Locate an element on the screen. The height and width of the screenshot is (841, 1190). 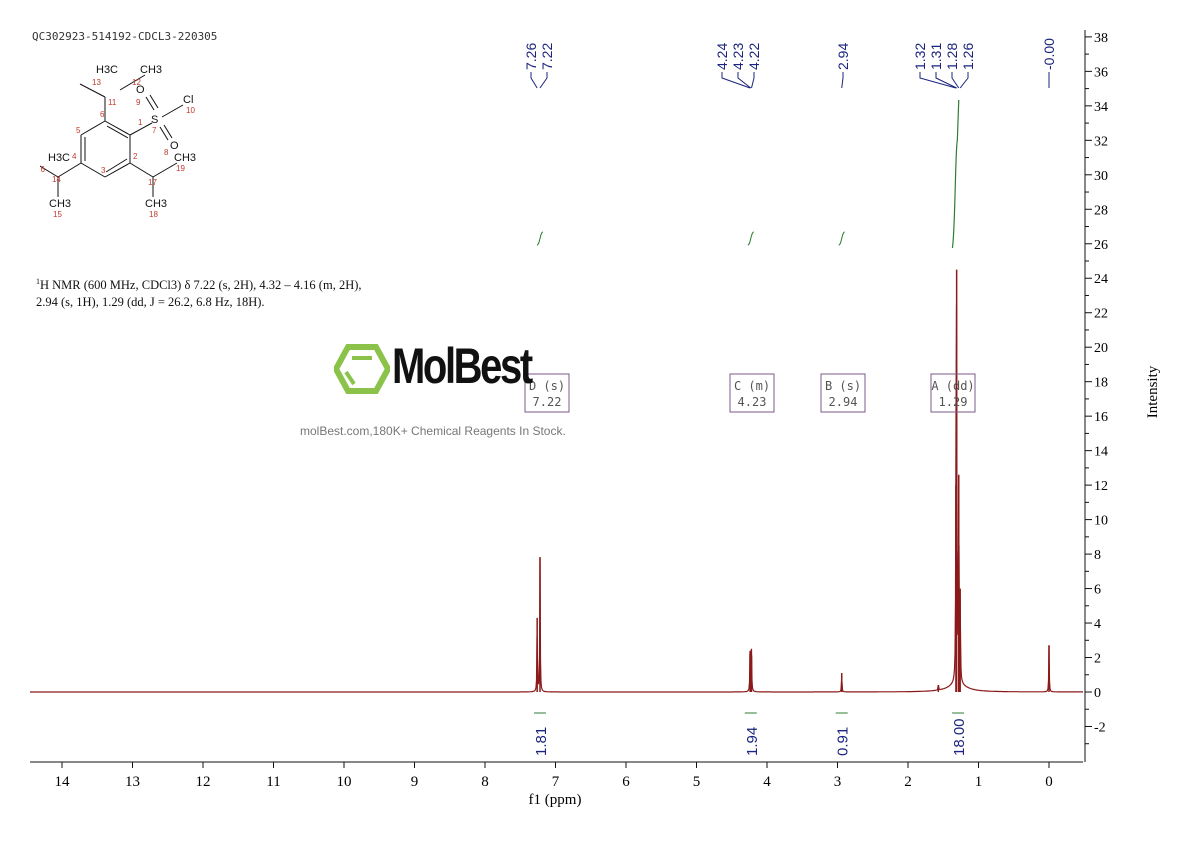
y-tick-label: 24 is located at coordinates (1101, 279).